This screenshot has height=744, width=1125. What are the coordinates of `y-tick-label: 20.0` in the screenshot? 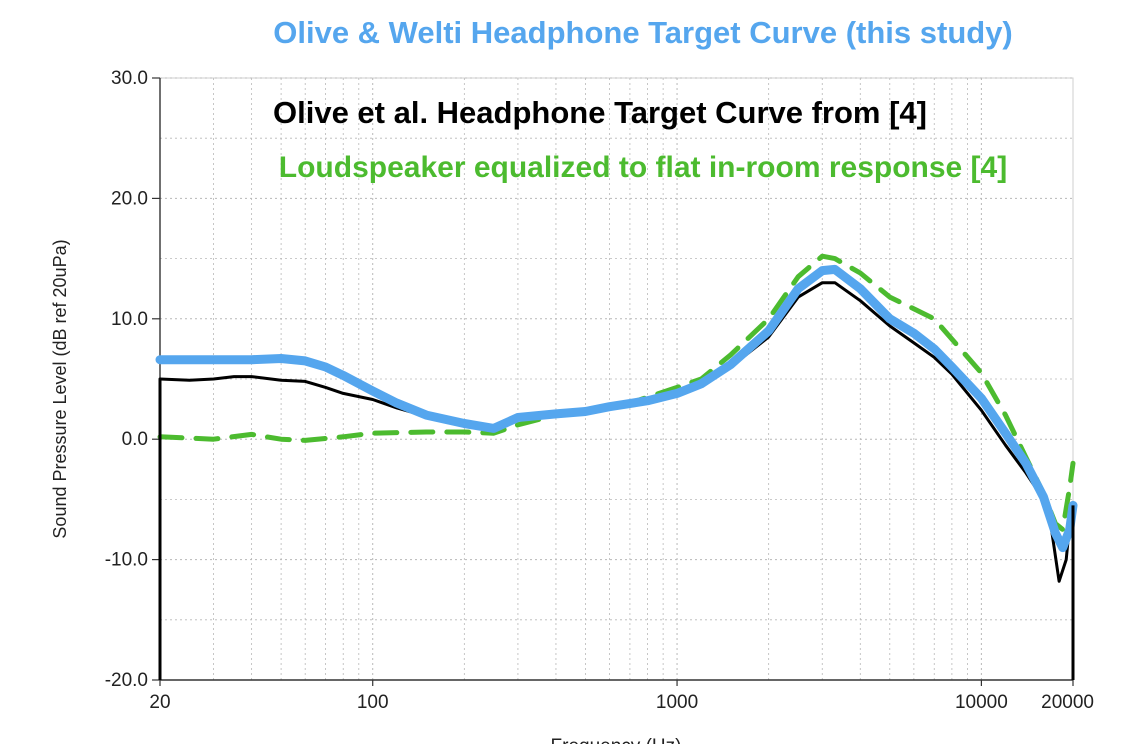 It's located at (129, 198).